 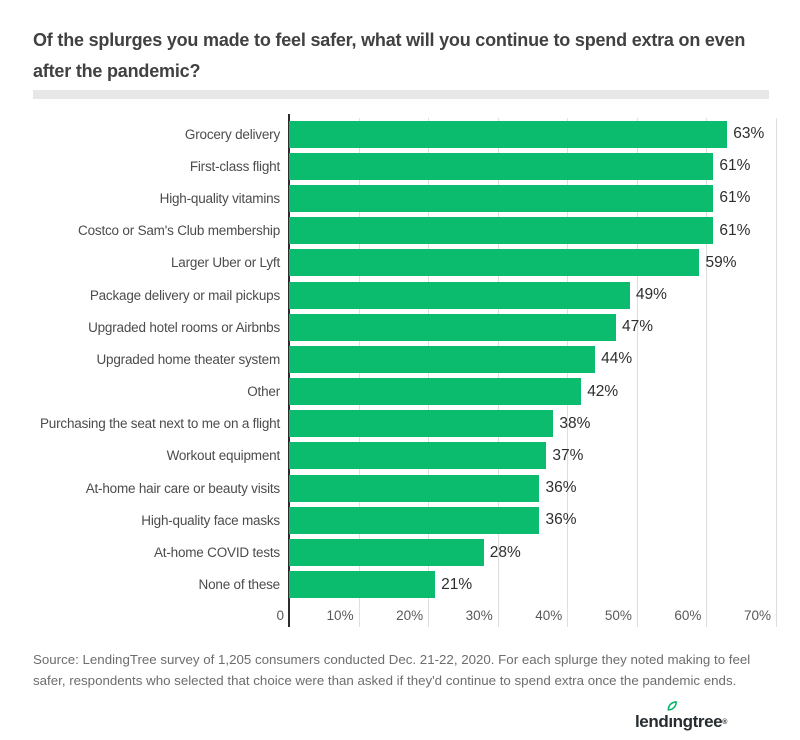 I want to click on category-label: High-quality vitamins, so click(x=220, y=198).